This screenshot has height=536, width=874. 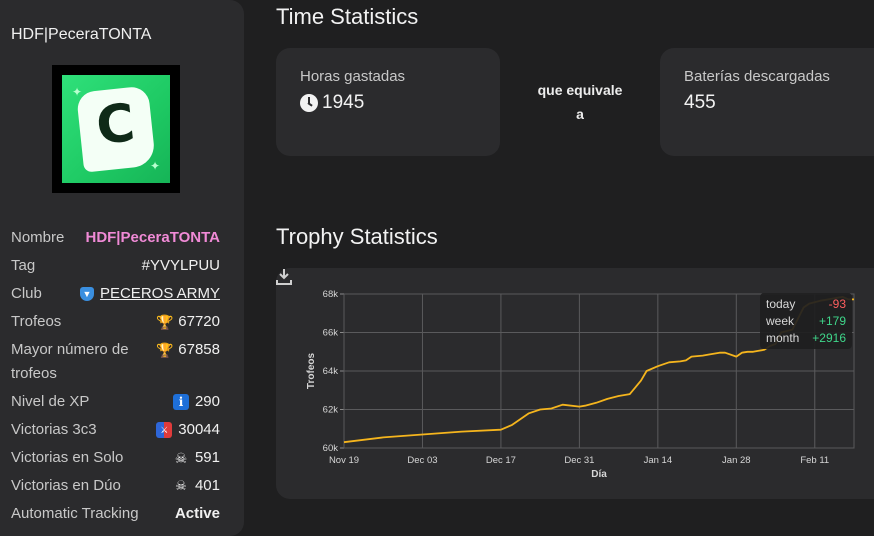 I want to click on x-tick-label: Jan 14, so click(x=658, y=460).